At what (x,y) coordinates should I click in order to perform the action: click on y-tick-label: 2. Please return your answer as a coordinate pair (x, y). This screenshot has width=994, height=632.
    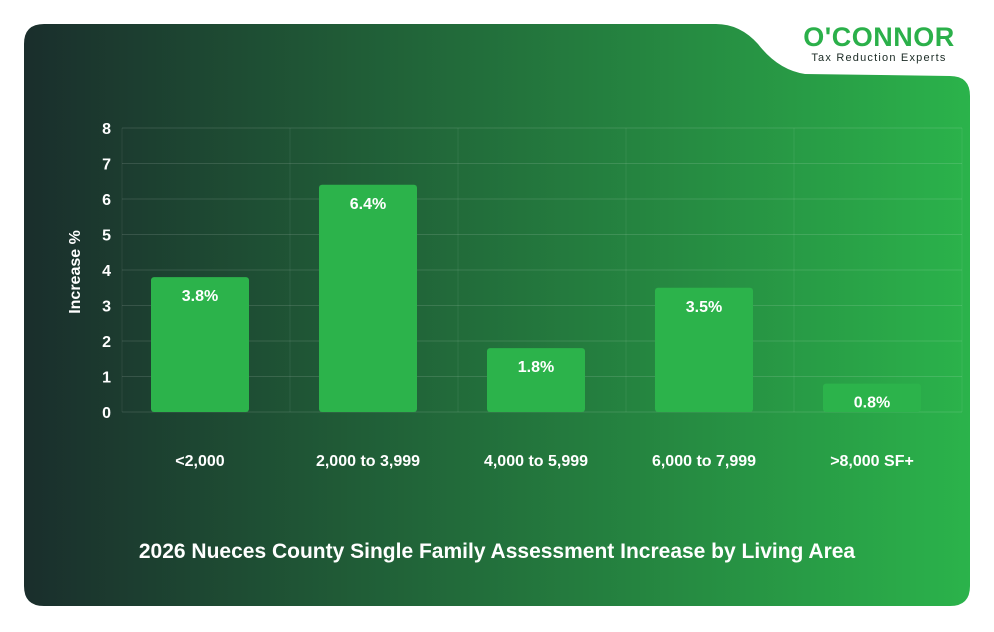
    Looking at the image, I should click on (106, 342).